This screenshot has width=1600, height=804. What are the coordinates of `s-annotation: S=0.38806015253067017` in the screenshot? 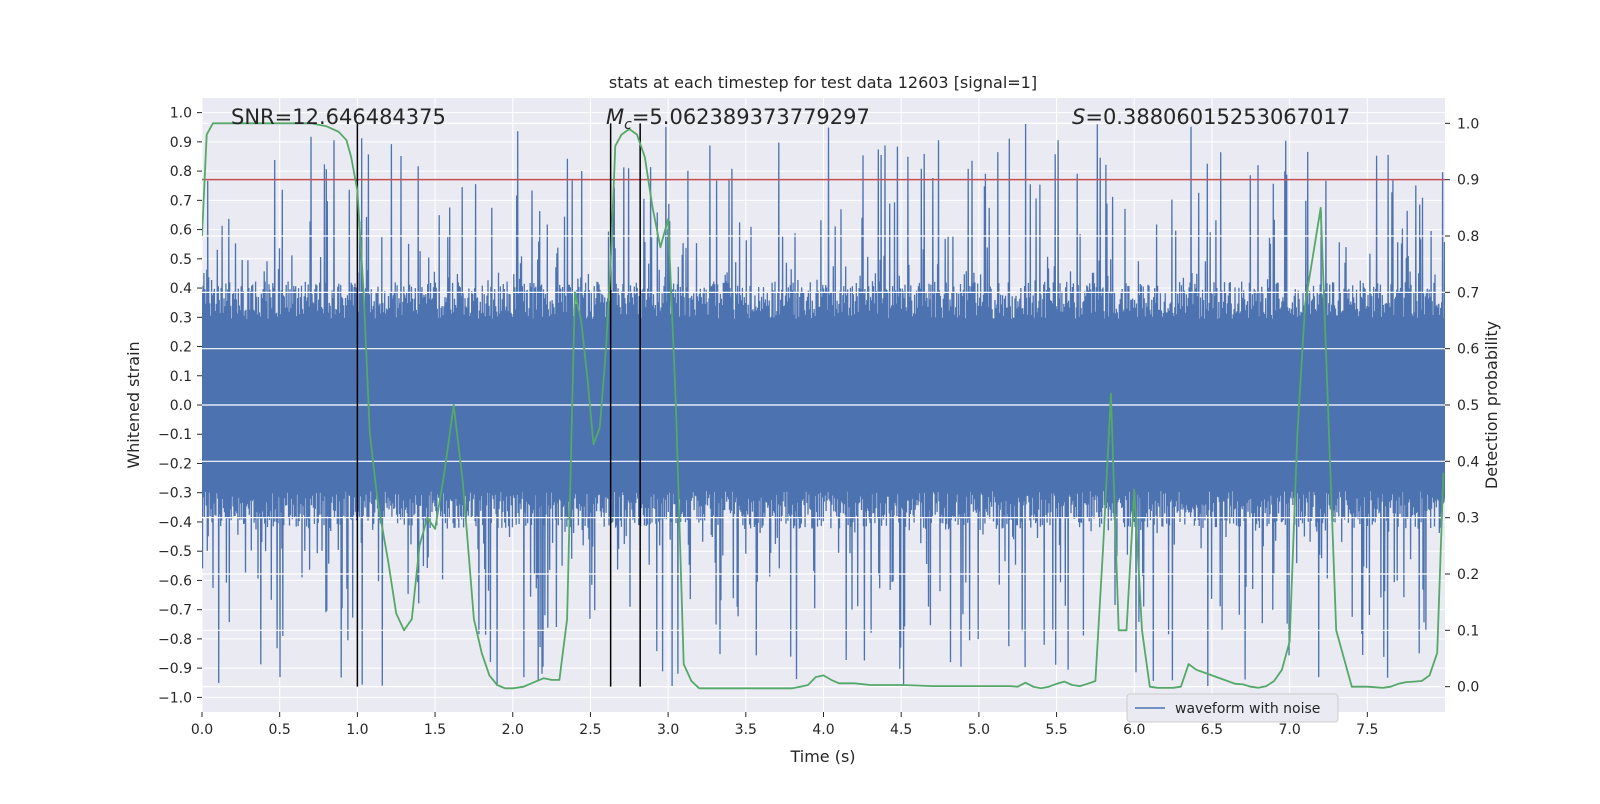 It's located at (1211, 117).